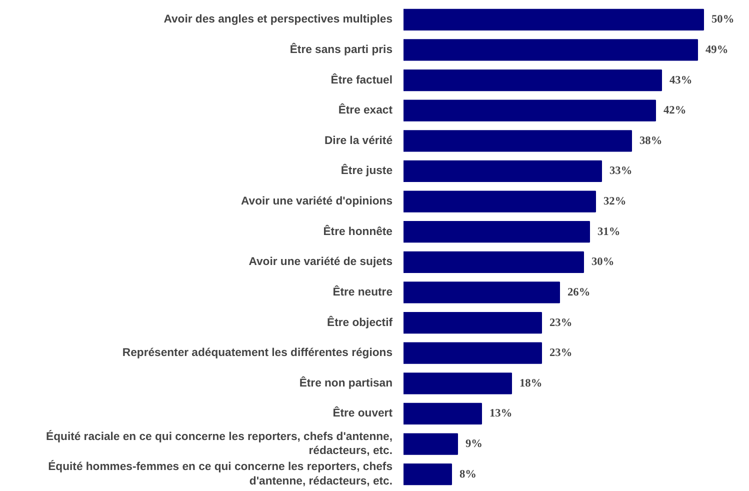  What do you see at coordinates (615, 202) in the screenshot?
I see `data-label: 32%` at bounding box center [615, 202].